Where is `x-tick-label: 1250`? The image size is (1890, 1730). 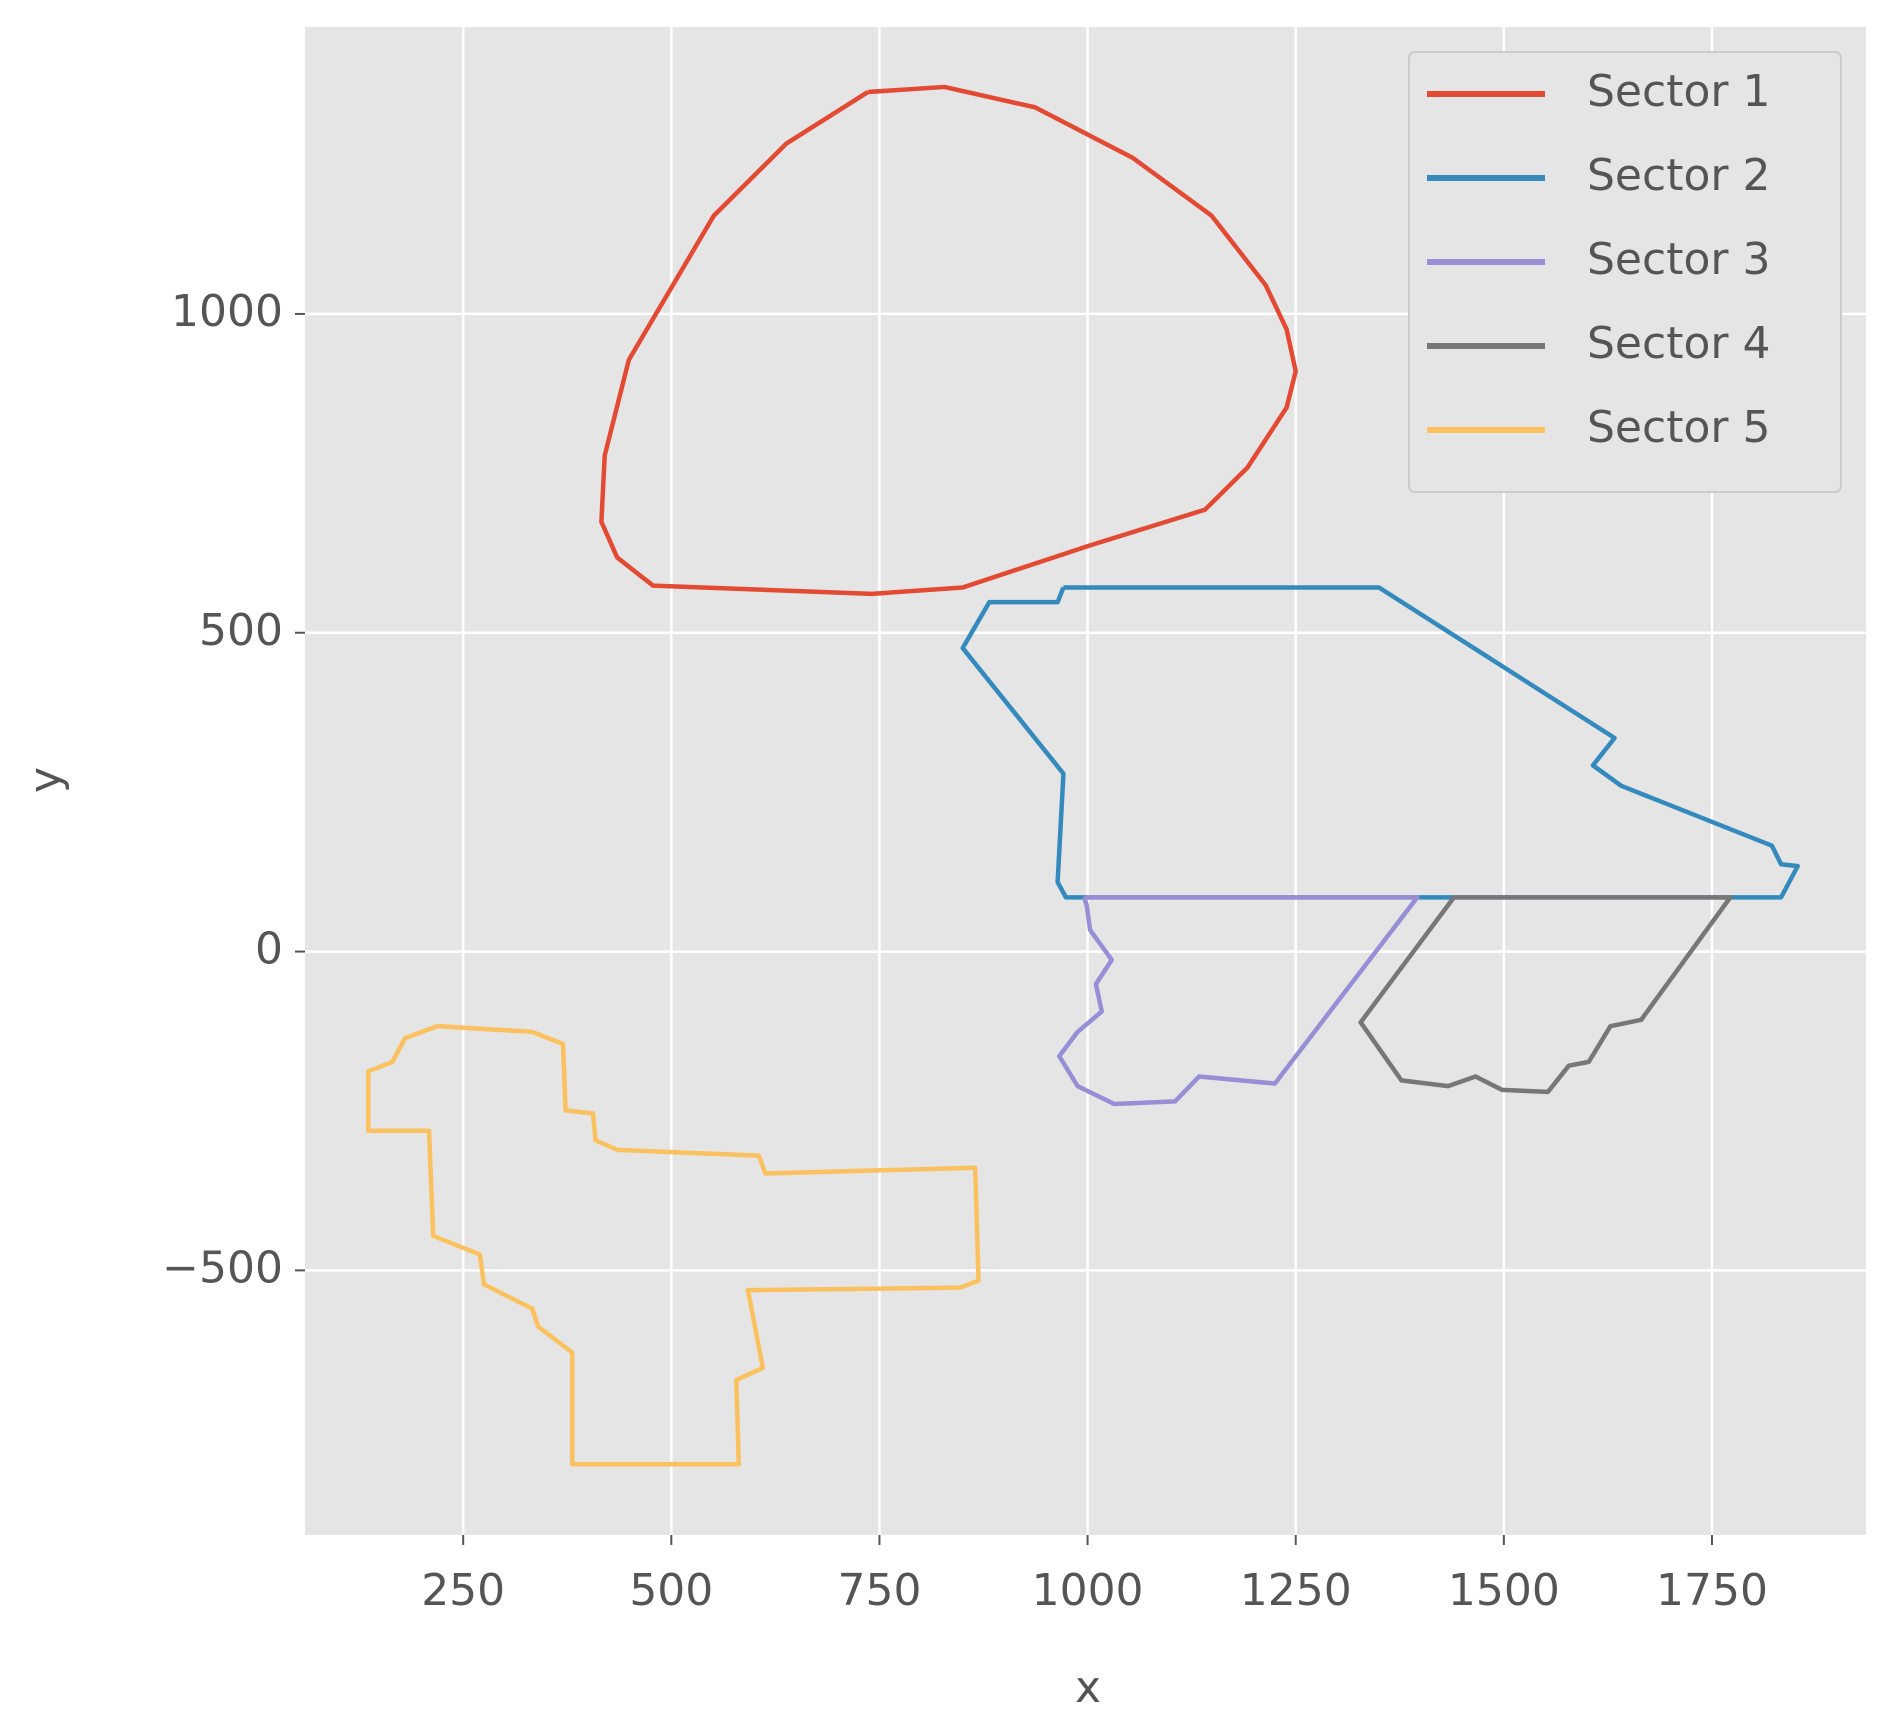
x-tick-label: 1250 is located at coordinates (1296, 1590).